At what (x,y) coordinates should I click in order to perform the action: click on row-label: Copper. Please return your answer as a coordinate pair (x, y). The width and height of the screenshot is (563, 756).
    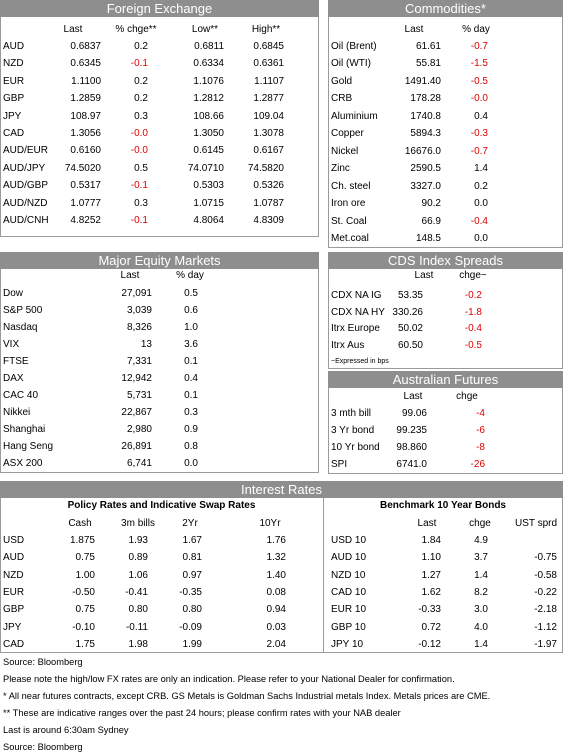
    Looking at the image, I should click on (347, 134).